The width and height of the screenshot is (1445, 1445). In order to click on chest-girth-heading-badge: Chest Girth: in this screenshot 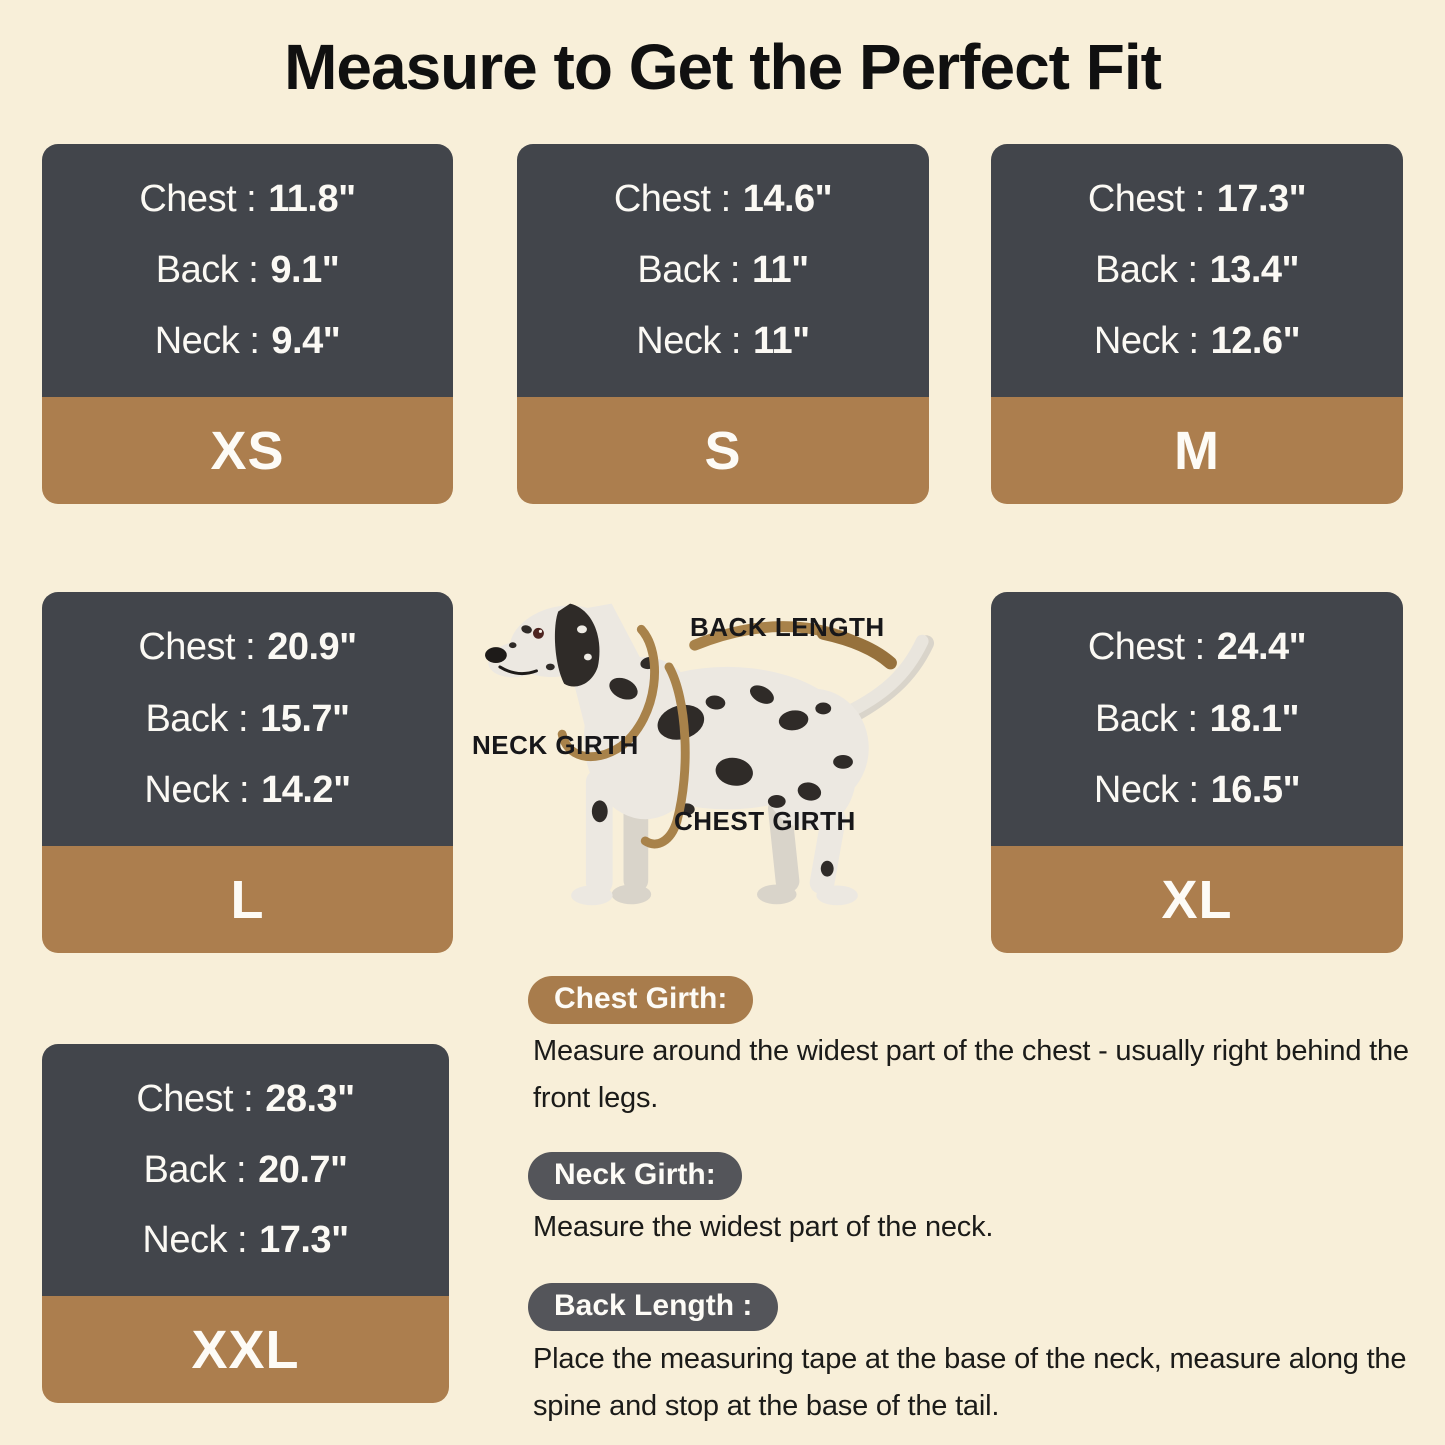, I will do `click(641, 1000)`.